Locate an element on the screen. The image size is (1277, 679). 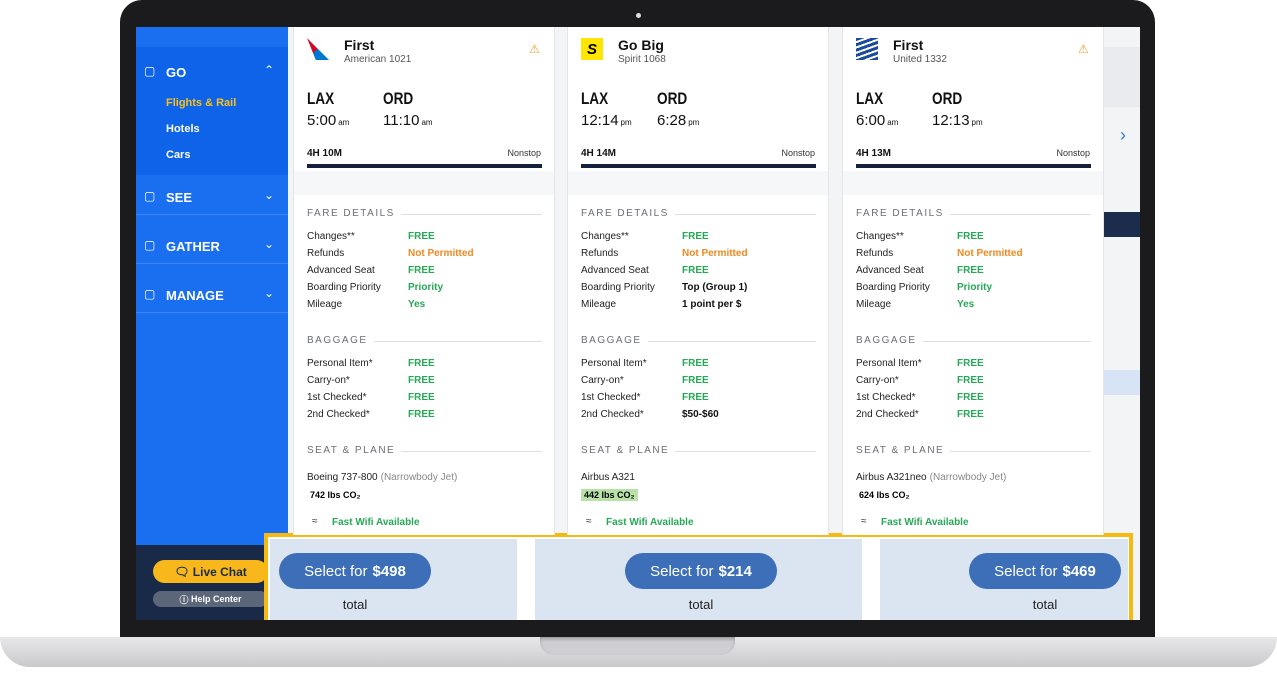
plane-model: Boeing 737-800 is located at coordinates (342, 477).